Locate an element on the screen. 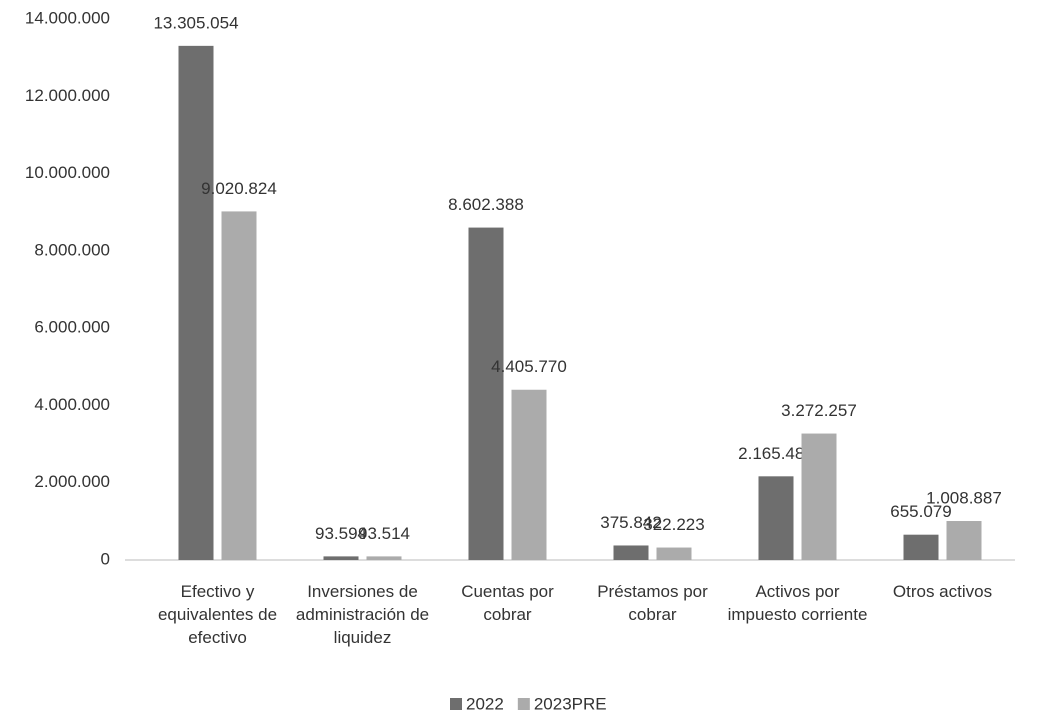 The width and height of the screenshot is (1052, 717). value-label: 3.272.257 is located at coordinates (819, 410).